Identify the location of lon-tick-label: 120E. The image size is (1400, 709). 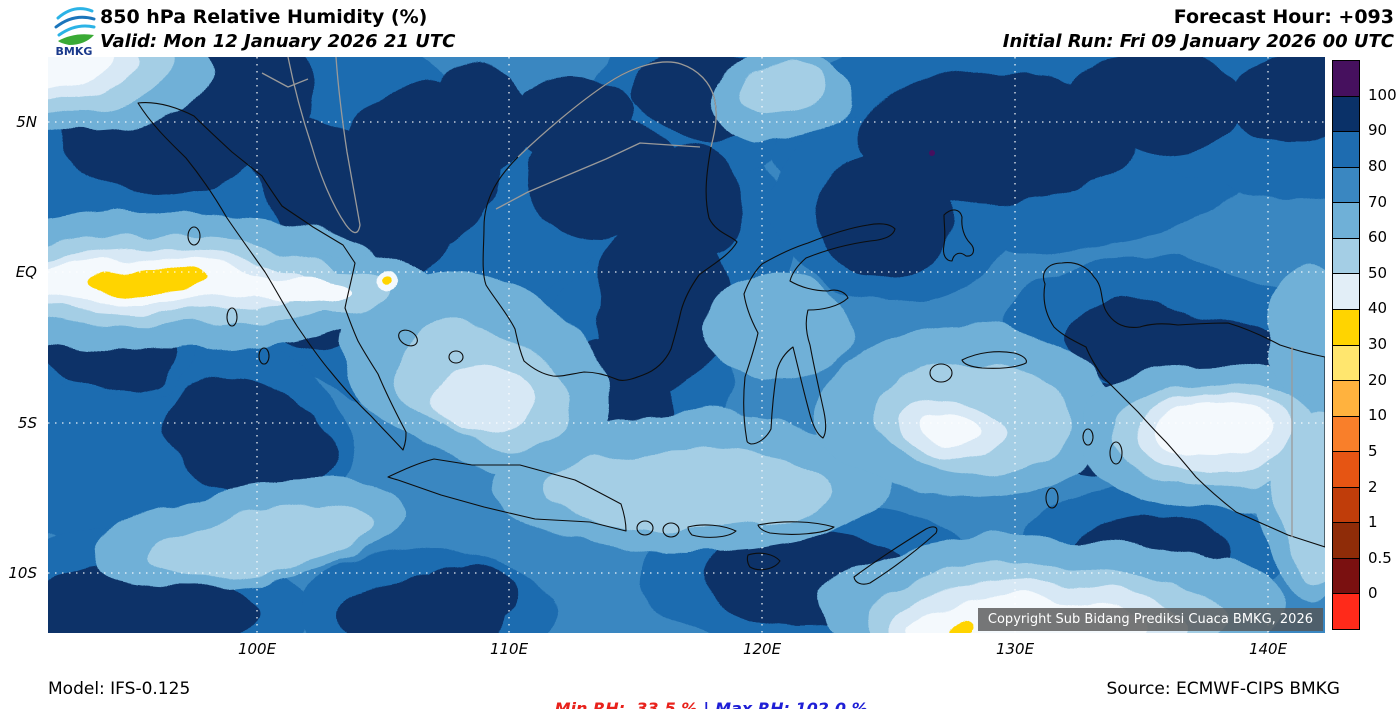
(762, 649).